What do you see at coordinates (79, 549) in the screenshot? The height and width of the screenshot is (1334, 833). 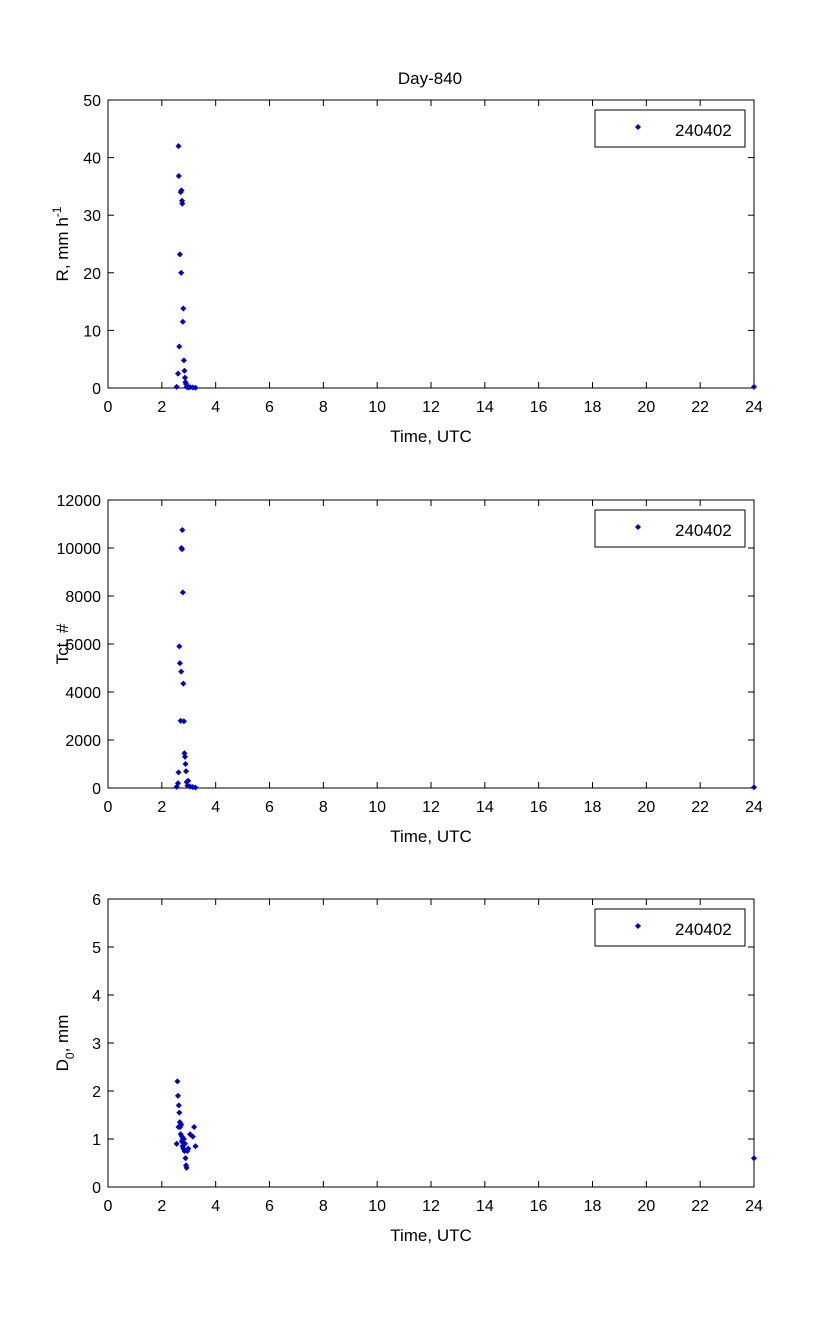 I see `y-tick-label: 10000` at bounding box center [79, 549].